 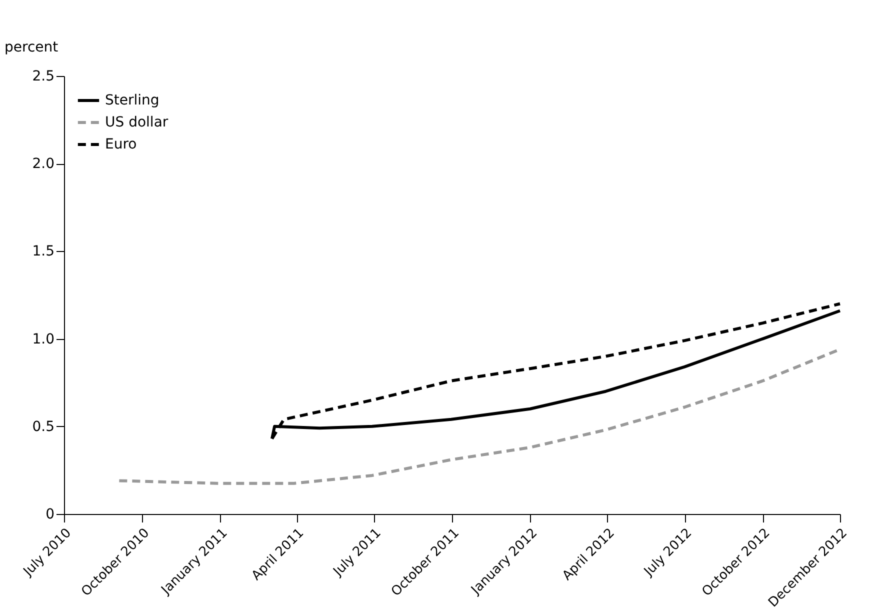 What do you see at coordinates (43, 339) in the screenshot?
I see `y-tick-label: 1.0` at bounding box center [43, 339].